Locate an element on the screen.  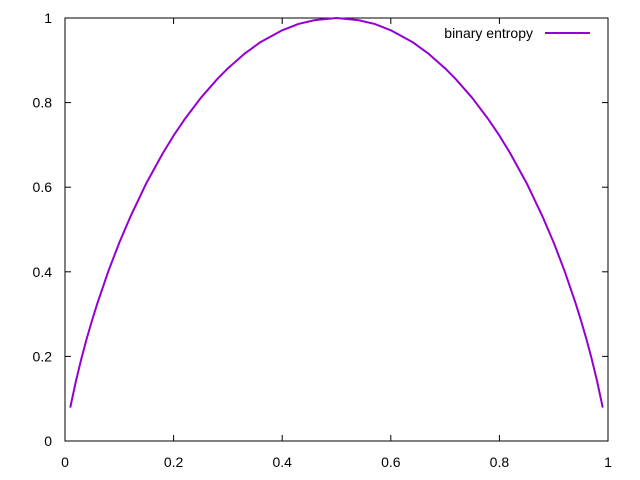
x-tick-label-4: 0.8 is located at coordinates (500, 462).